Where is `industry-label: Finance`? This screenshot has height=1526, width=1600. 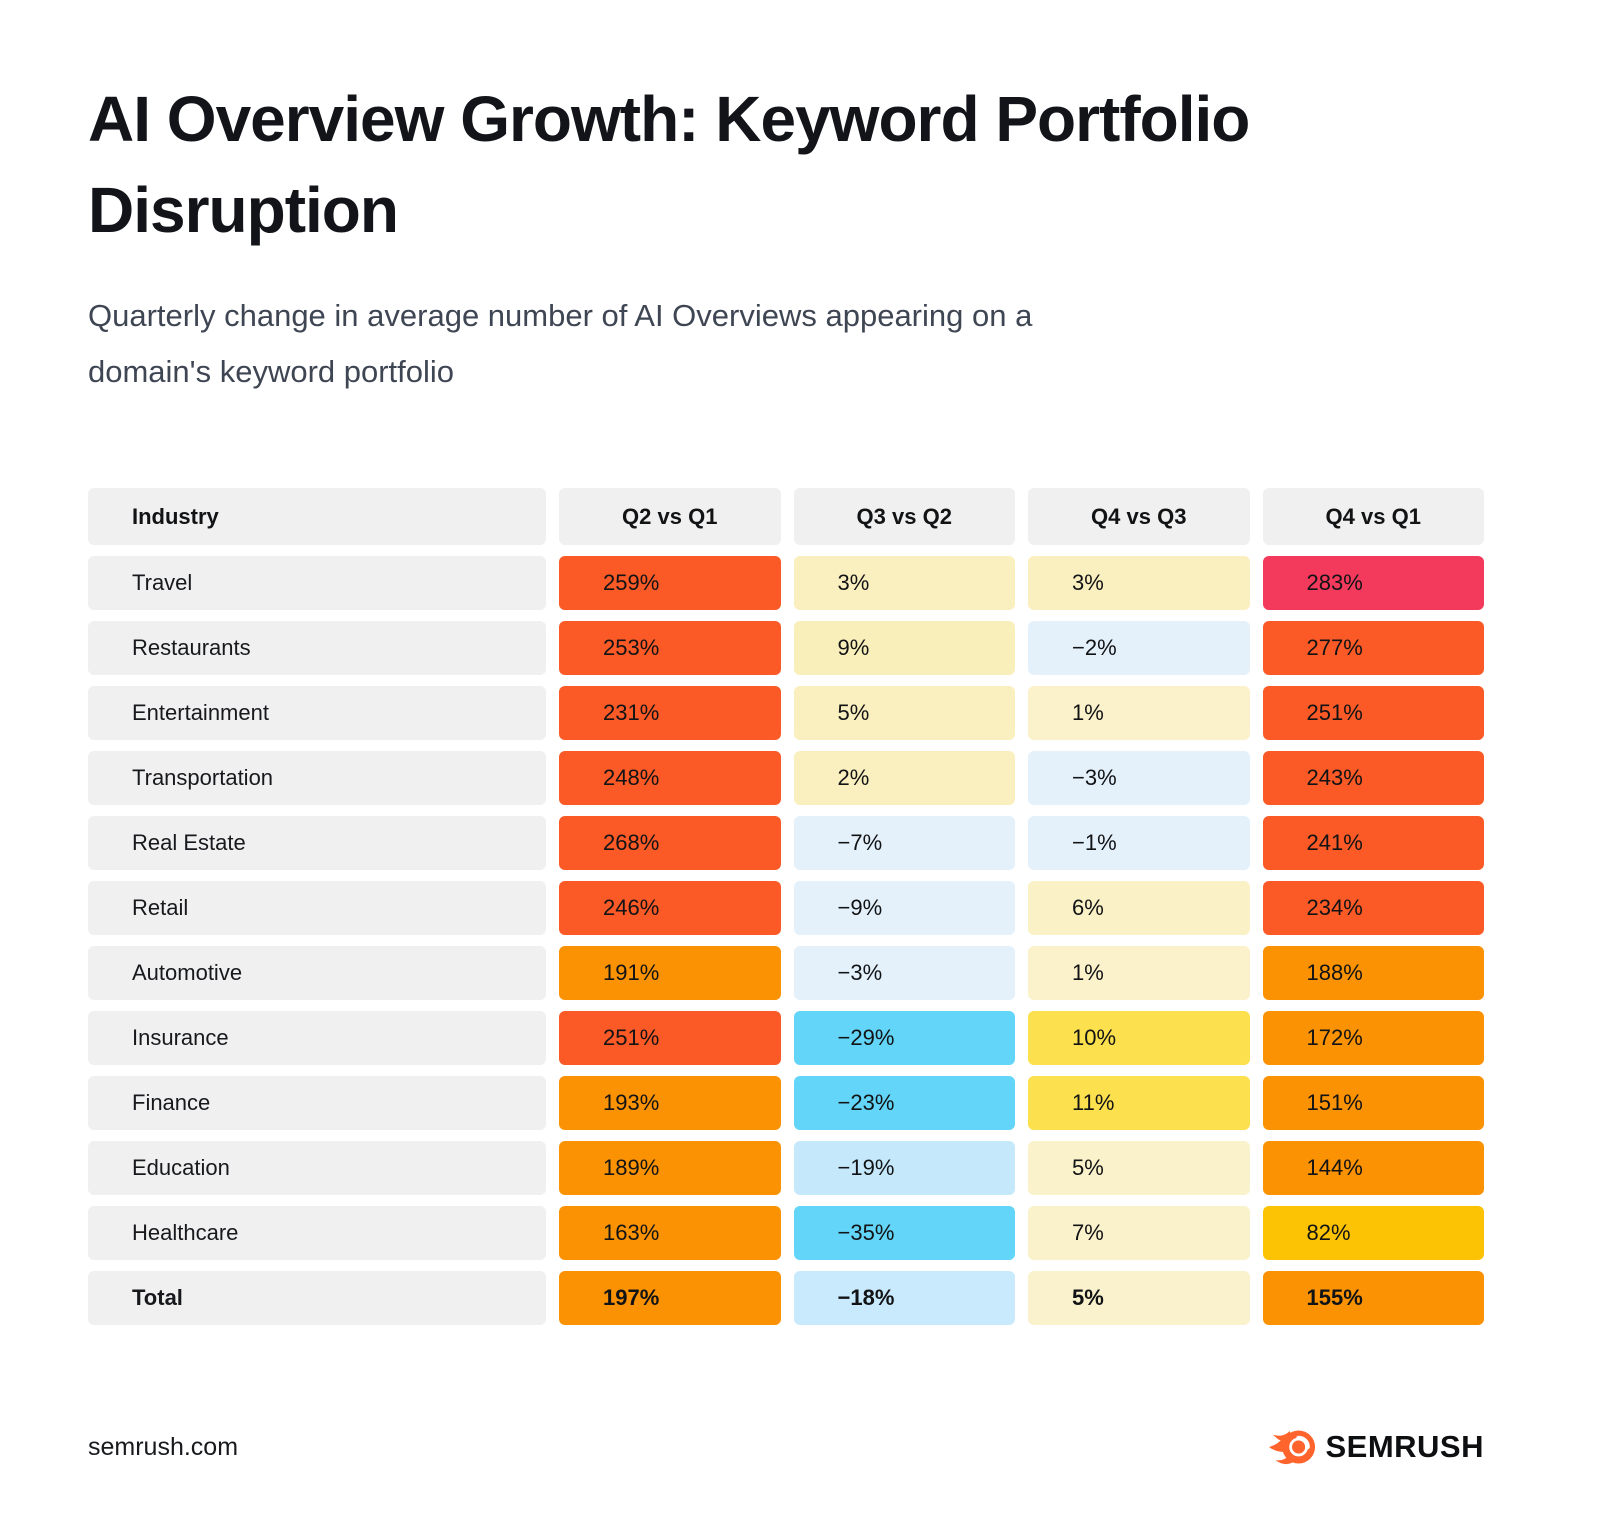 industry-label: Finance is located at coordinates (317, 1103).